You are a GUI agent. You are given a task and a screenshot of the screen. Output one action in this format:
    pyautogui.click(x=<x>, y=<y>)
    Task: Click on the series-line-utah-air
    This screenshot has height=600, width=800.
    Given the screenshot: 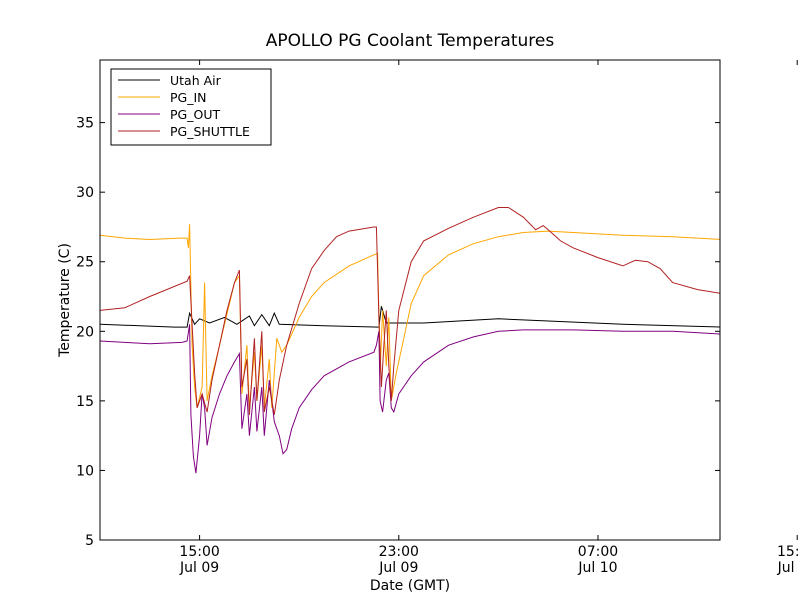 What is the action you would take?
    pyautogui.click(x=410, y=317)
    